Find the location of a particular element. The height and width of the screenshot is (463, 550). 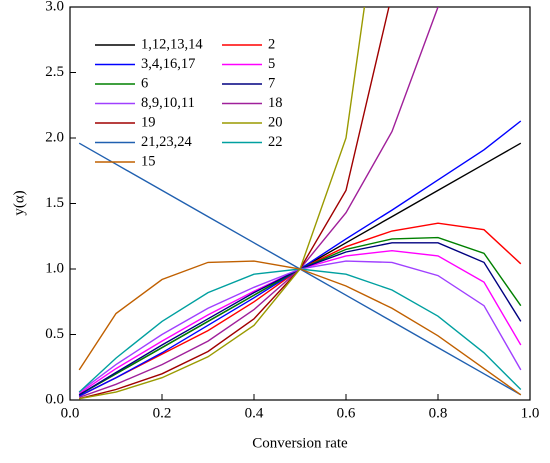

y-tick-label: 2.5 is located at coordinates (54, 72).